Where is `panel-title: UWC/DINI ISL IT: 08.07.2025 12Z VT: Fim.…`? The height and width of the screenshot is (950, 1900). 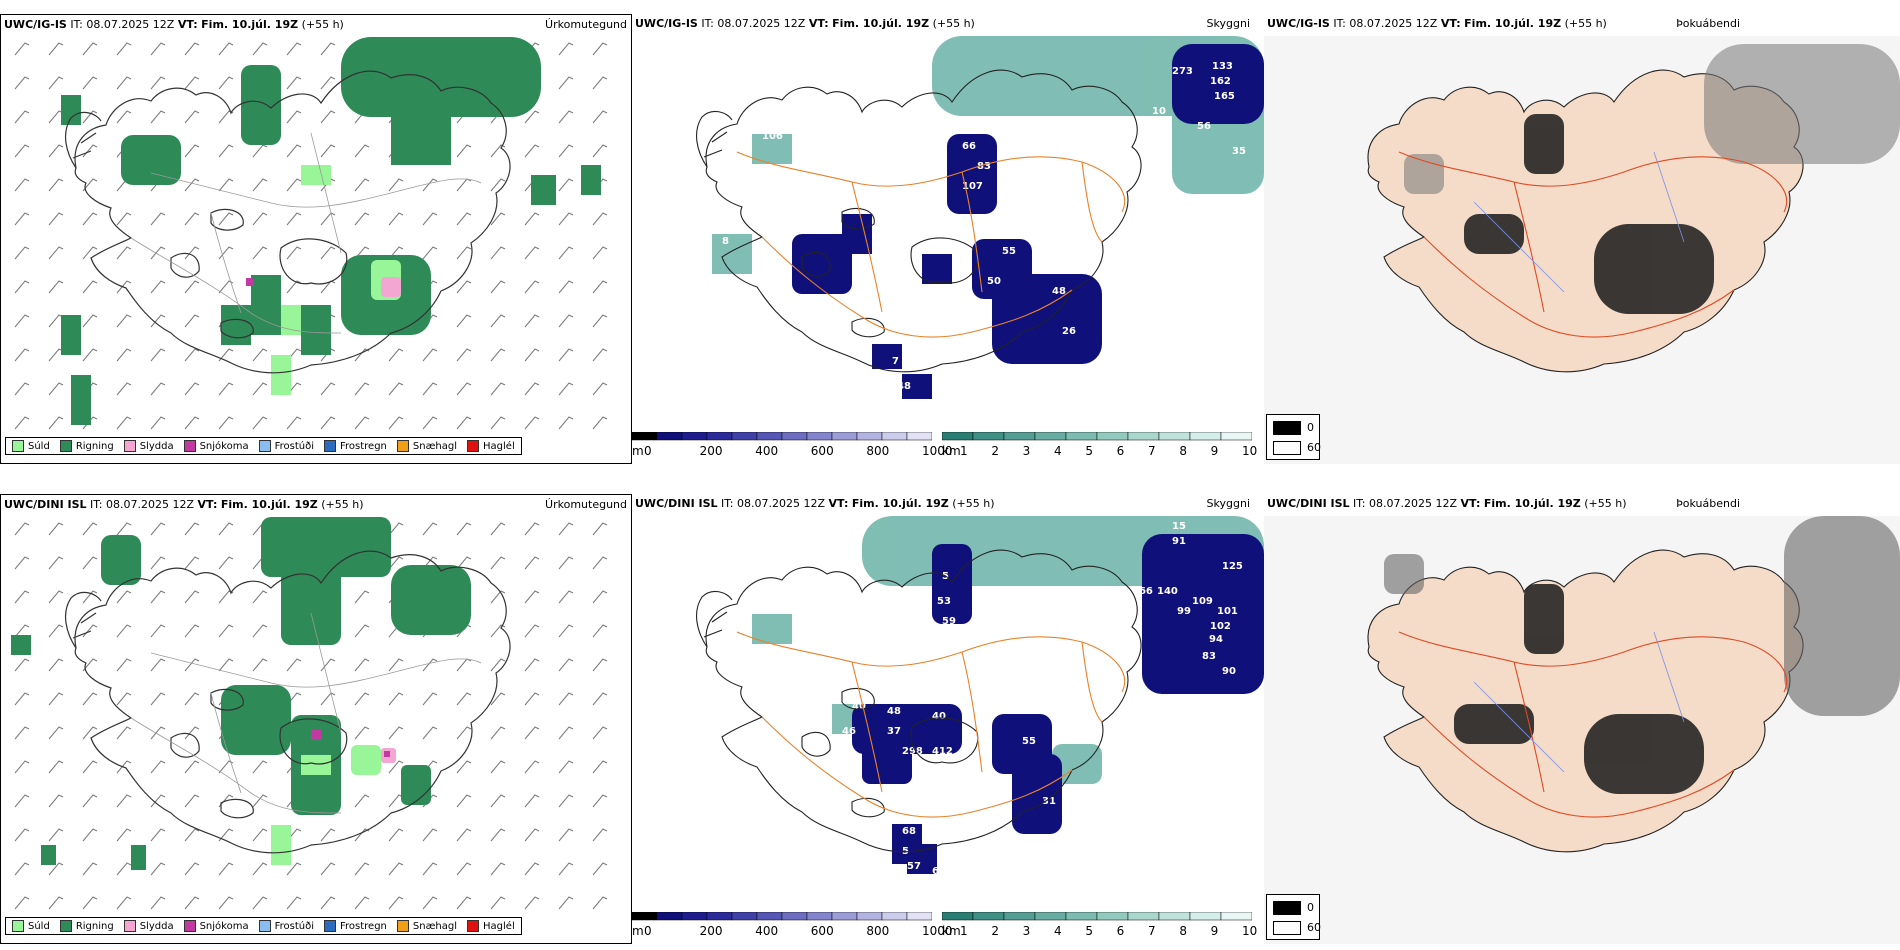 panel-title: UWC/DINI ISL IT: 08.07.2025 12Z VT: Fim.… is located at coordinates (184, 504).